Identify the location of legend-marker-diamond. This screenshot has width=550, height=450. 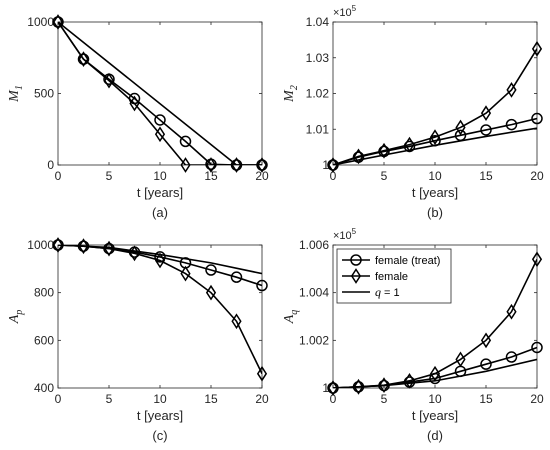
(356, 276).